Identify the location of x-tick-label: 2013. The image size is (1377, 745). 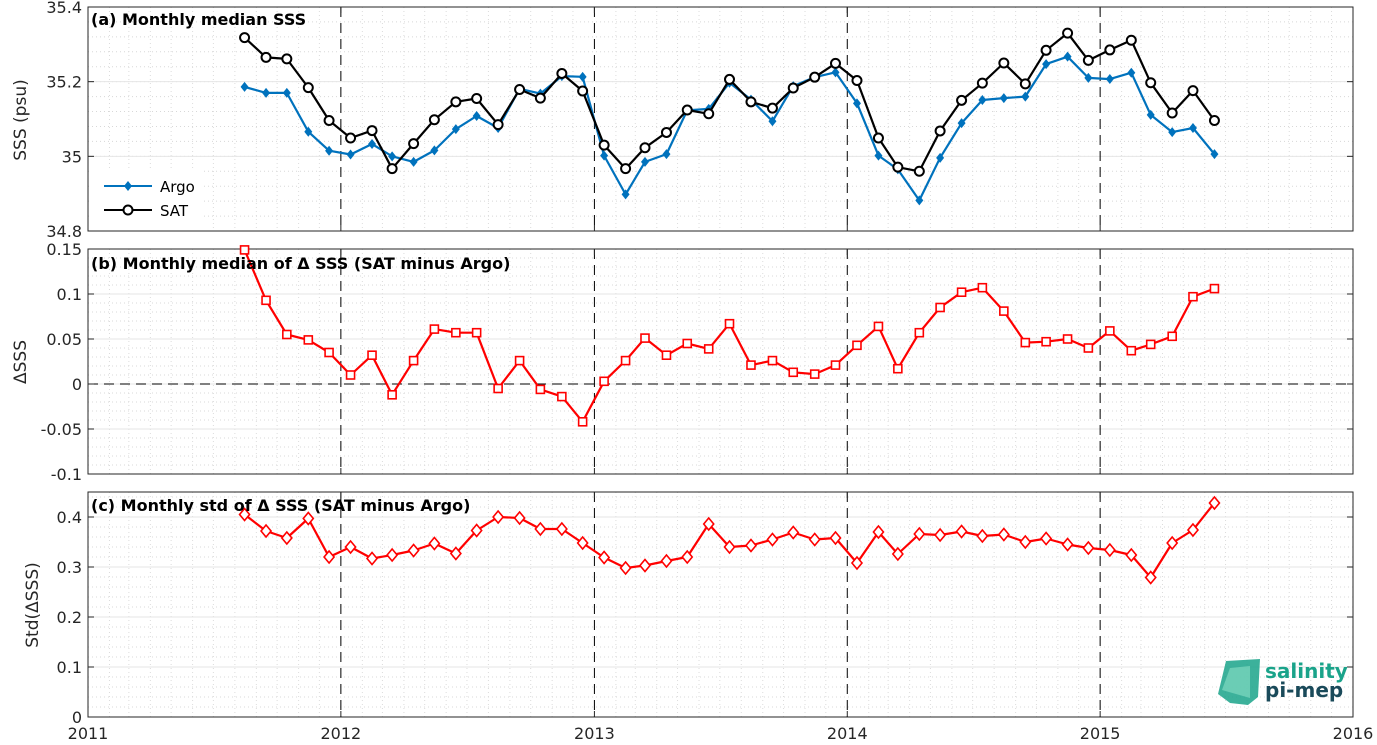
(594, 733).